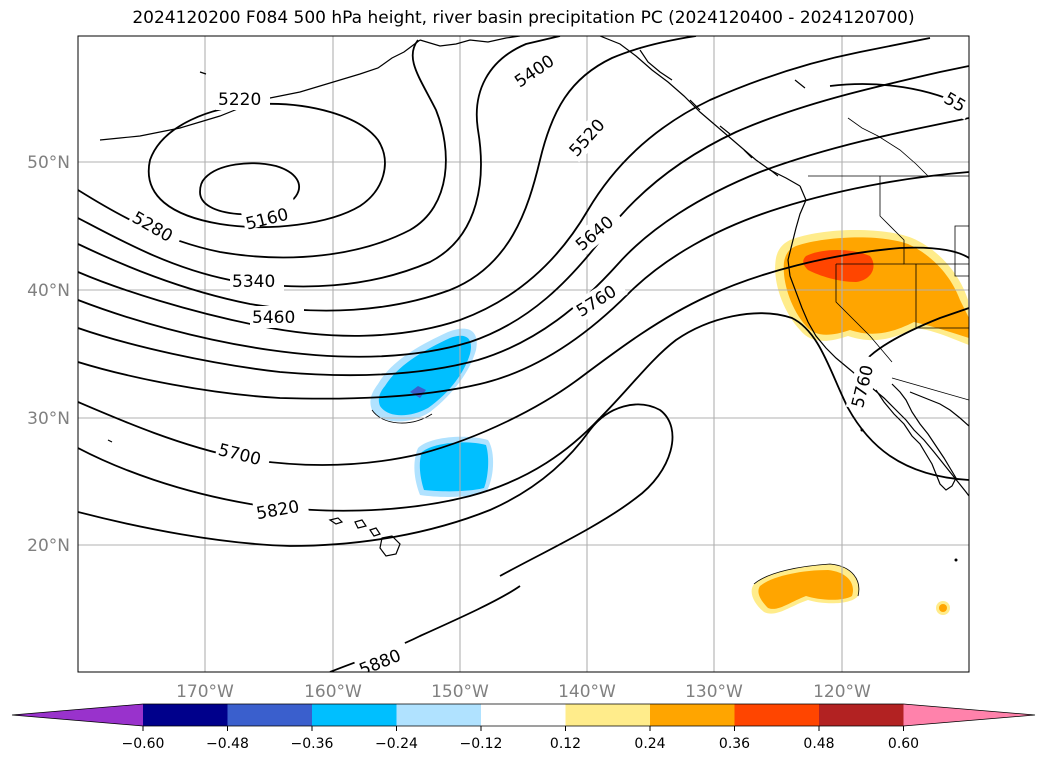  Describe the element at coordinates (48, 546) in the screenshot. I see `lat-label: 20°N` at that location.